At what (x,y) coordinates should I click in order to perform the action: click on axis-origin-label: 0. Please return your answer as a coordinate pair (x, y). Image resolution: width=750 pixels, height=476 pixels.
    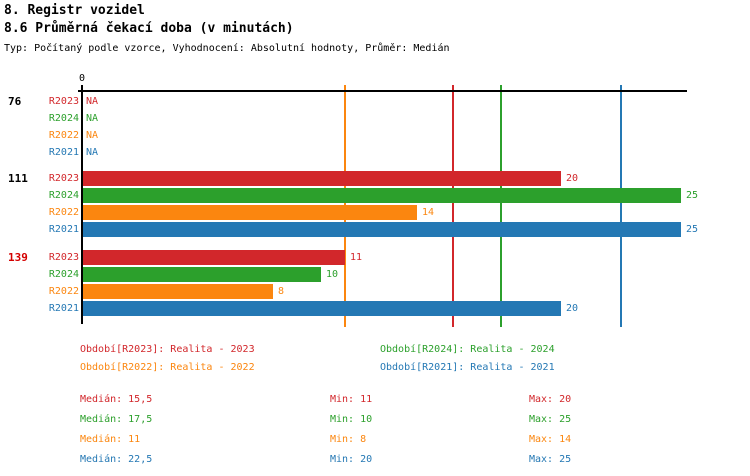
    Looking at the image, I should click on (82, 78).